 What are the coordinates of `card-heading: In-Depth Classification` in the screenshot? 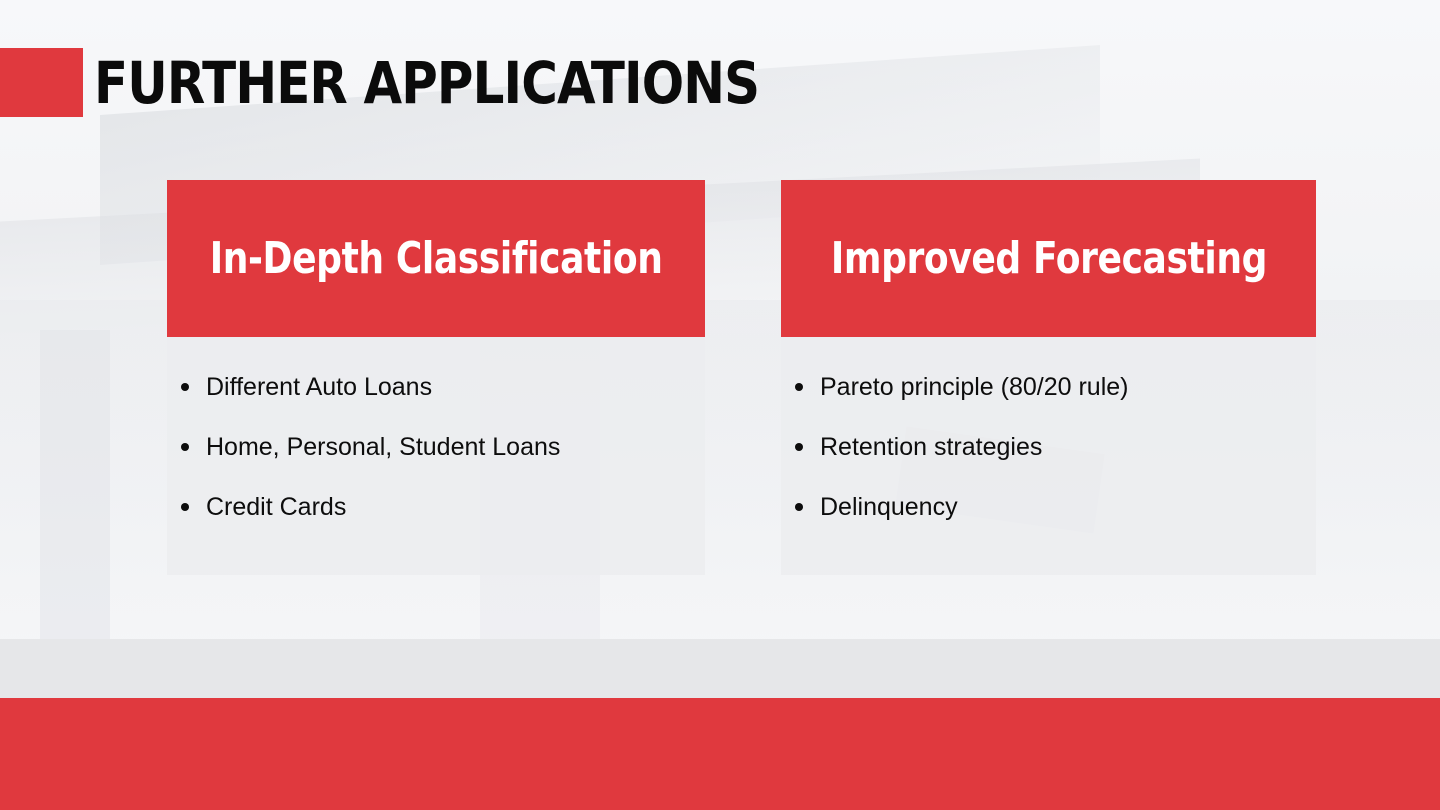 It's located at (436, 258).